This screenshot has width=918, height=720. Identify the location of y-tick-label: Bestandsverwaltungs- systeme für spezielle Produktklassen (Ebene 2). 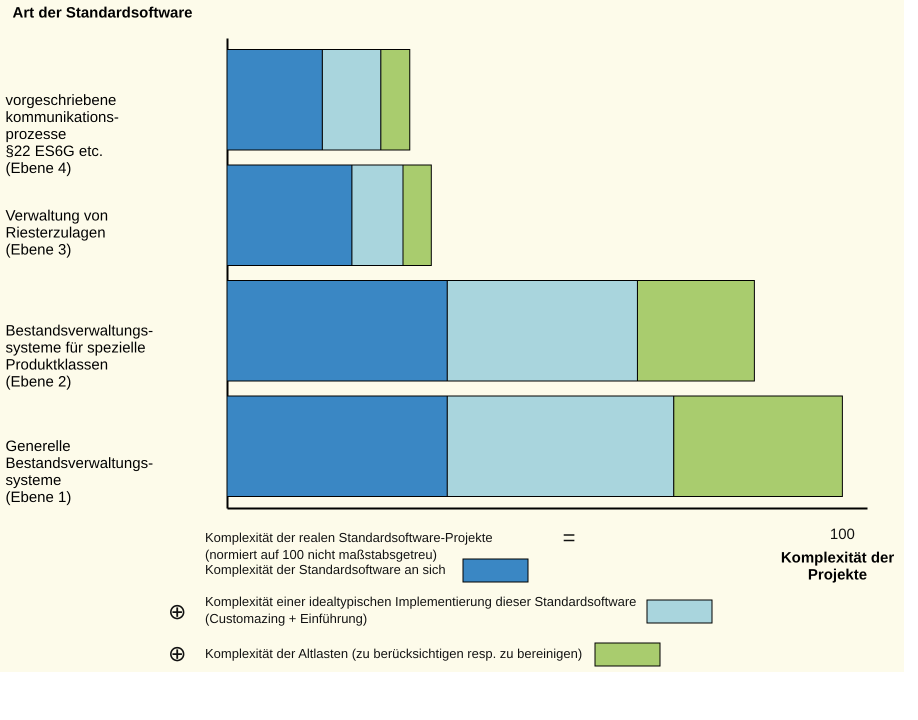
(80, 356).